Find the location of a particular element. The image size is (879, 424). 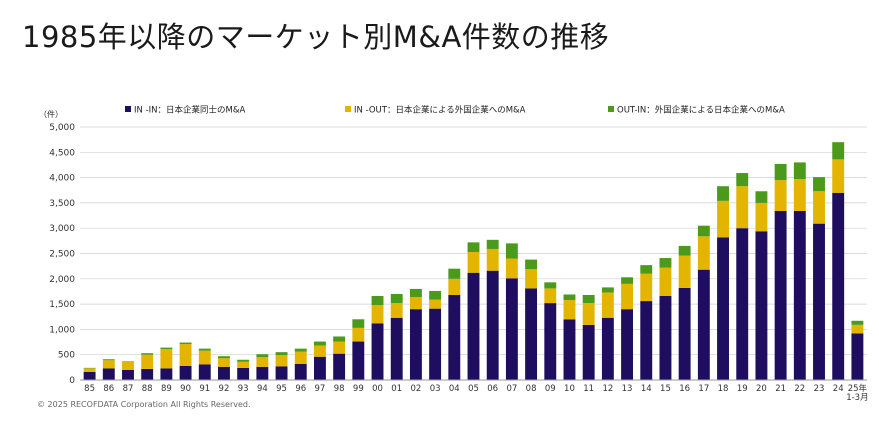

y-tick-label: 1,500 is located at coordinates (62, 305).